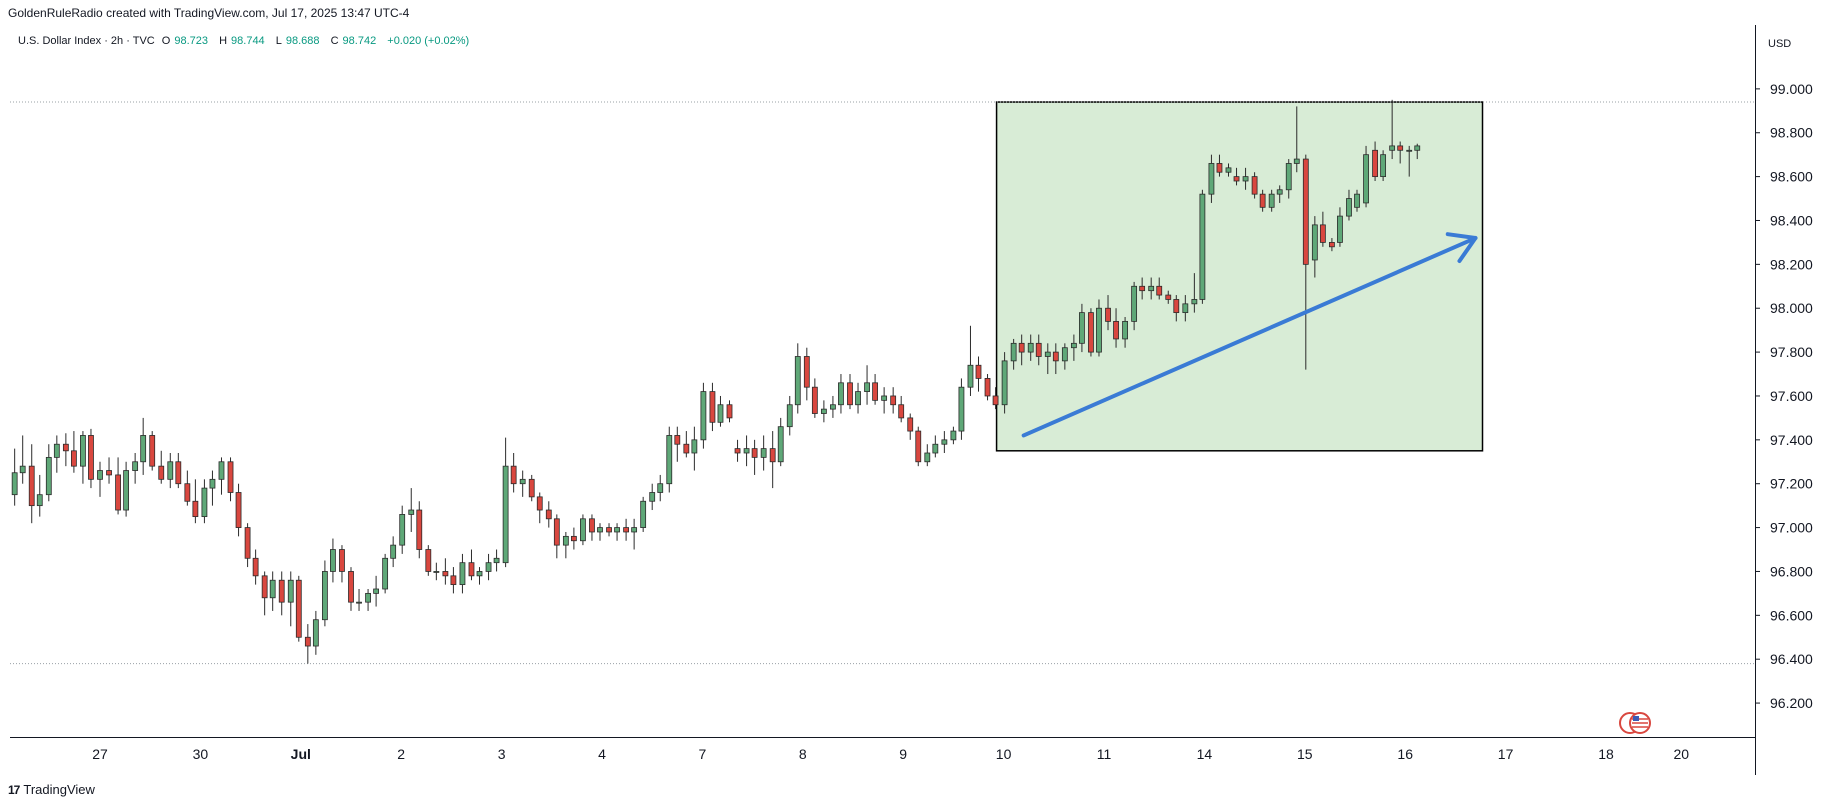 The height and width of the screenshot is (808, 1835). Describe the element at coordinates (1780, 44) in the screenshot. I see `currency-label: USD` at that location.